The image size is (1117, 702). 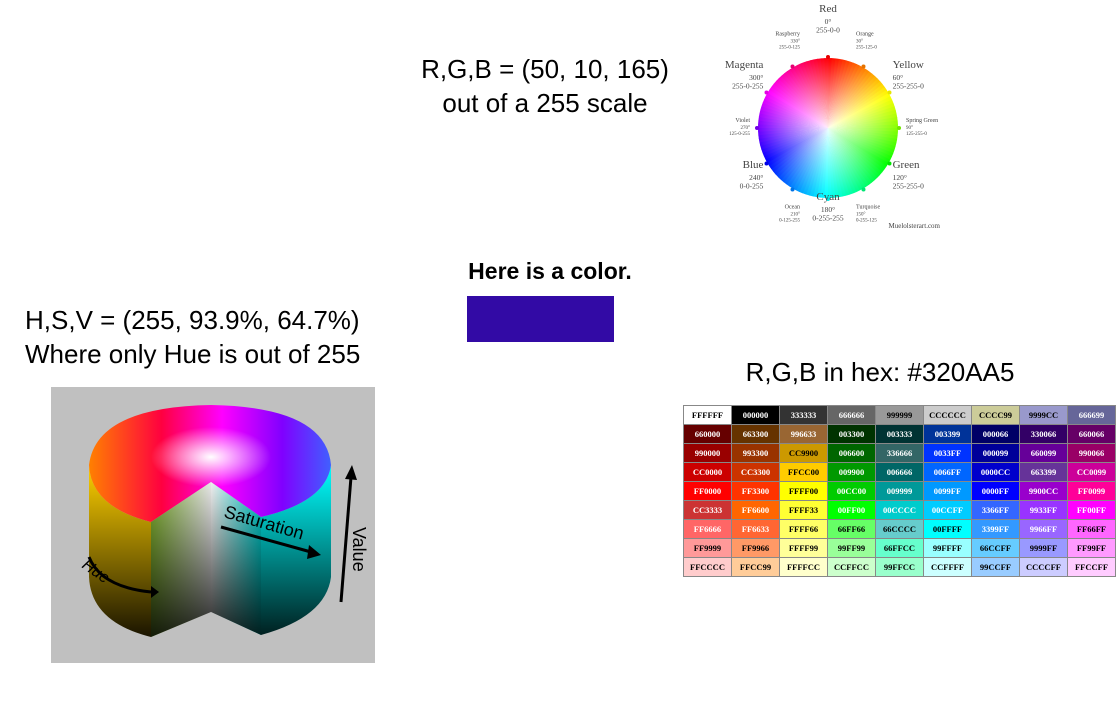 What do you see at coordinates (213, 525) in the screenshot?
I see `hsv-cylinder-illustration: Hue Saturation Value` at bounding box center [213, 525].